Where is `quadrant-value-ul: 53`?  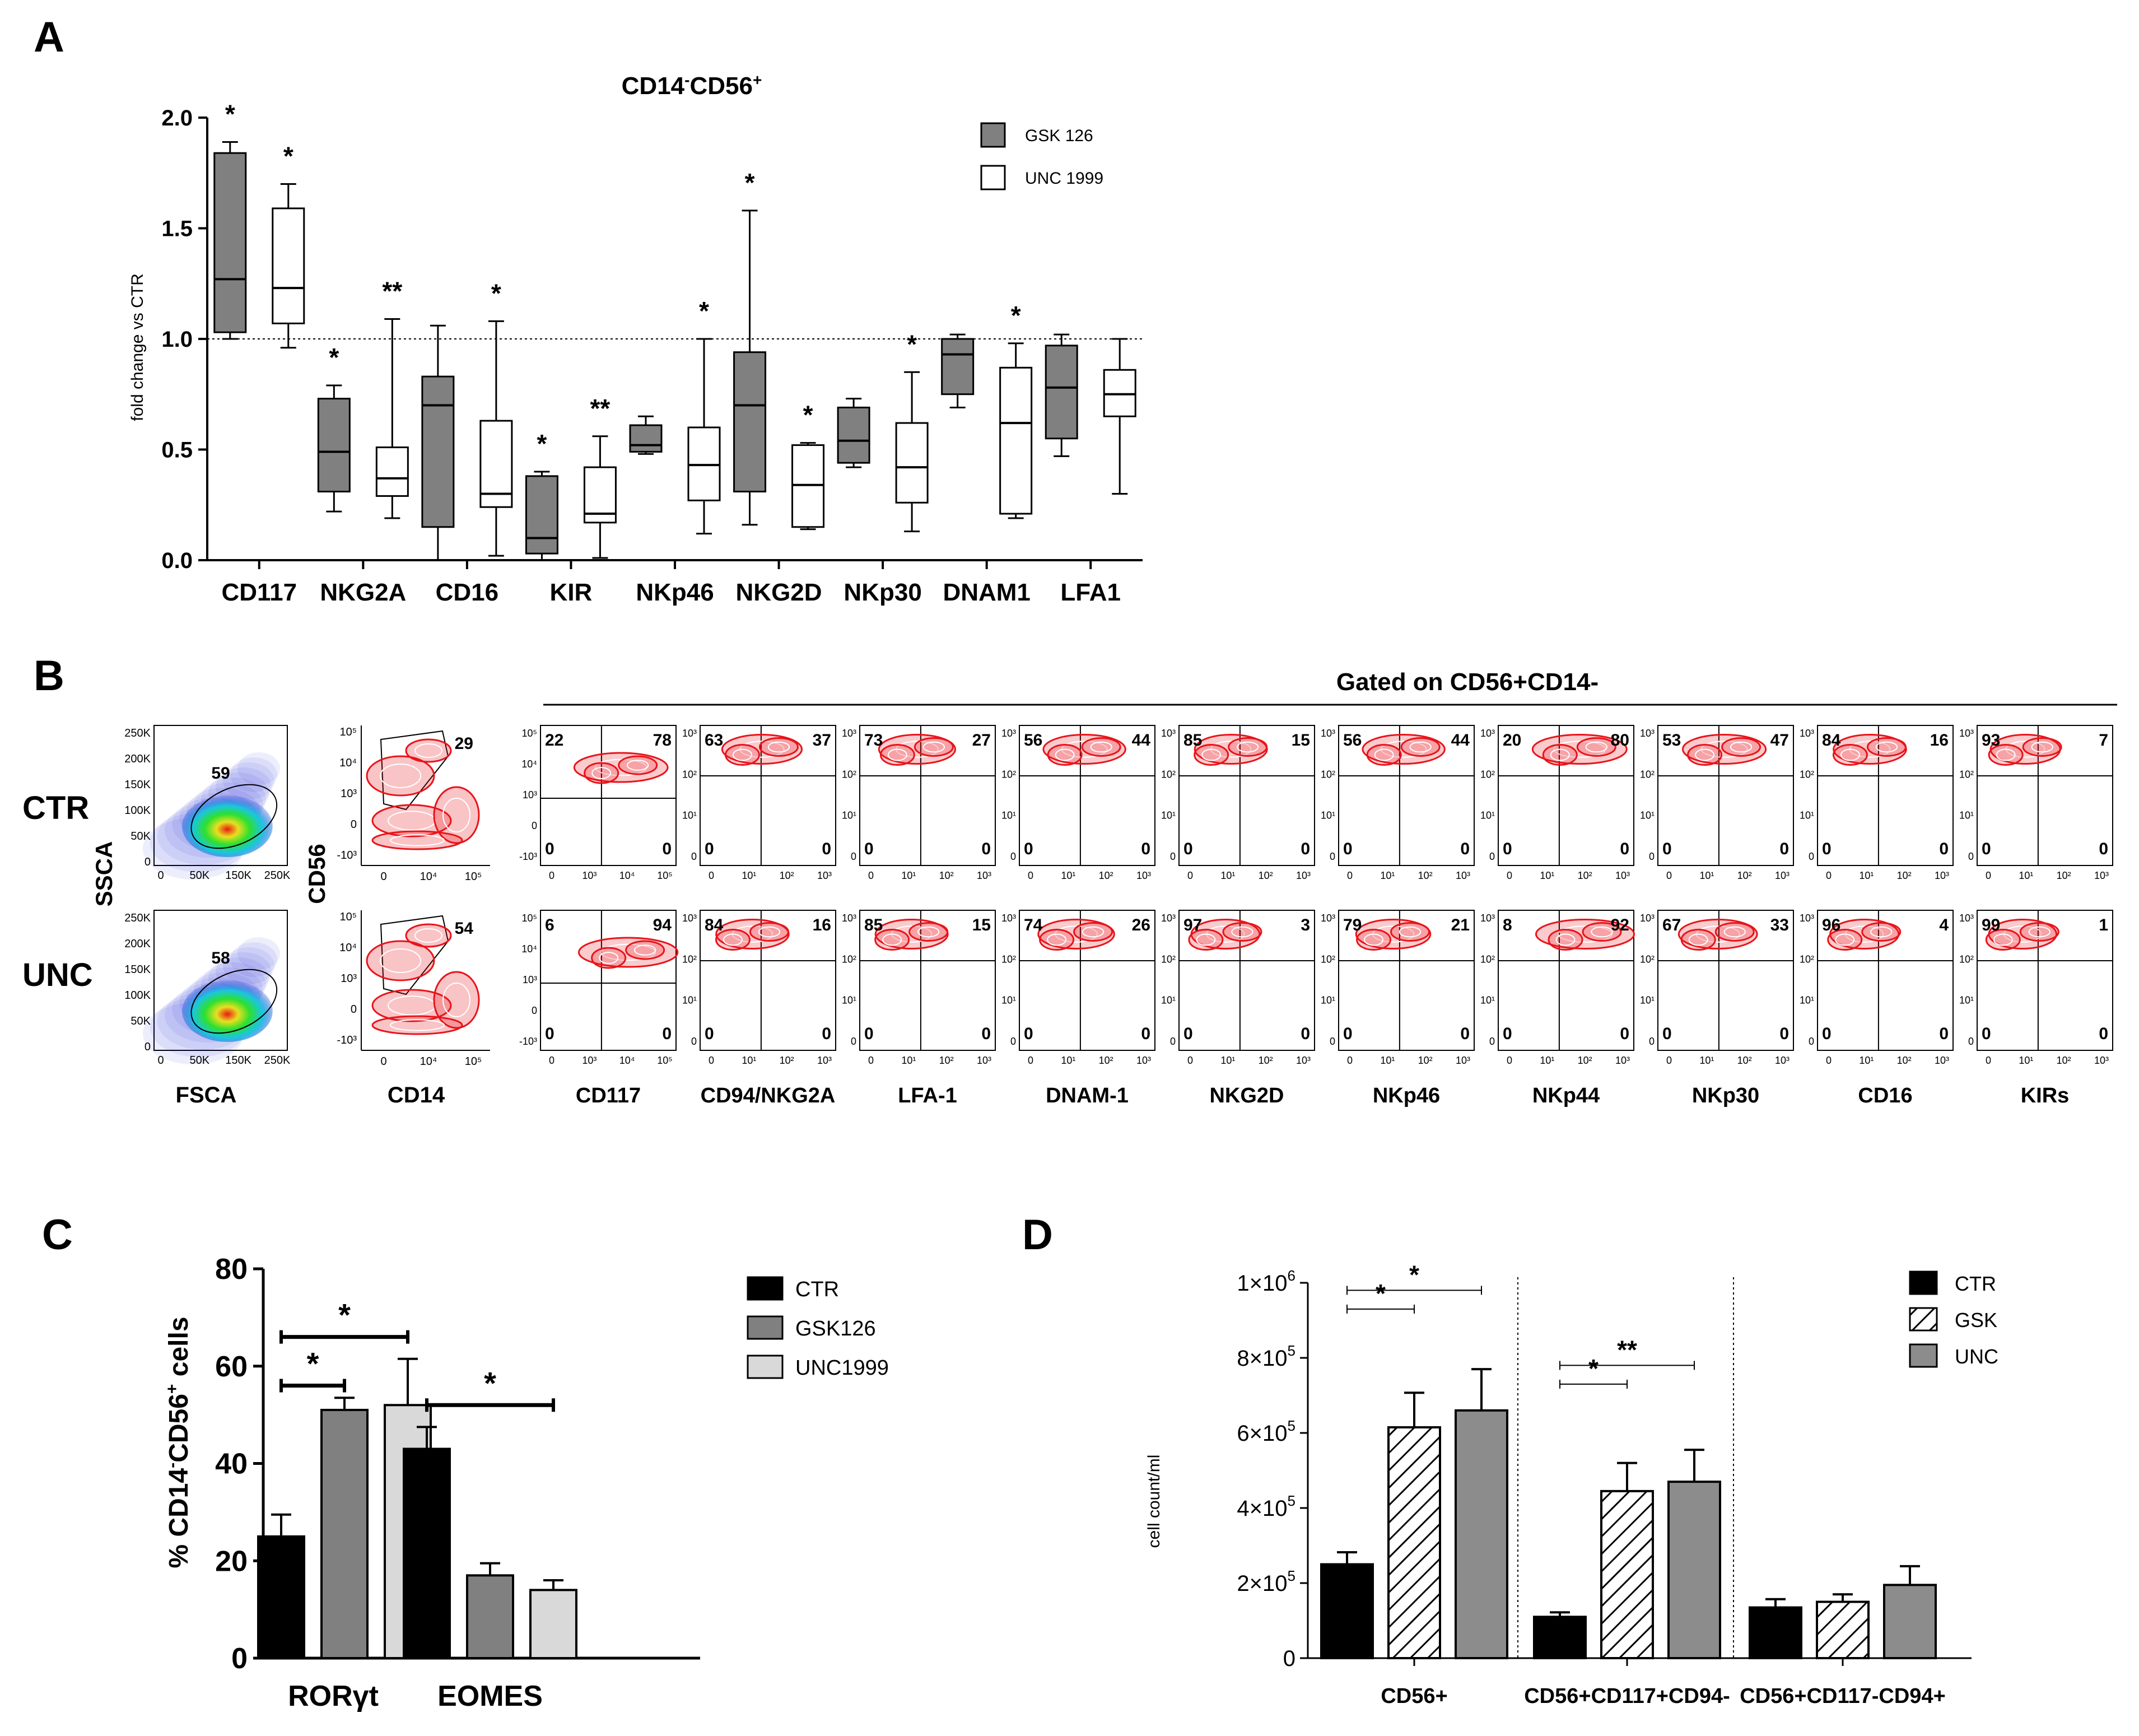 quadrant-value-ul: 53 is located at coordinates (1671, 740).